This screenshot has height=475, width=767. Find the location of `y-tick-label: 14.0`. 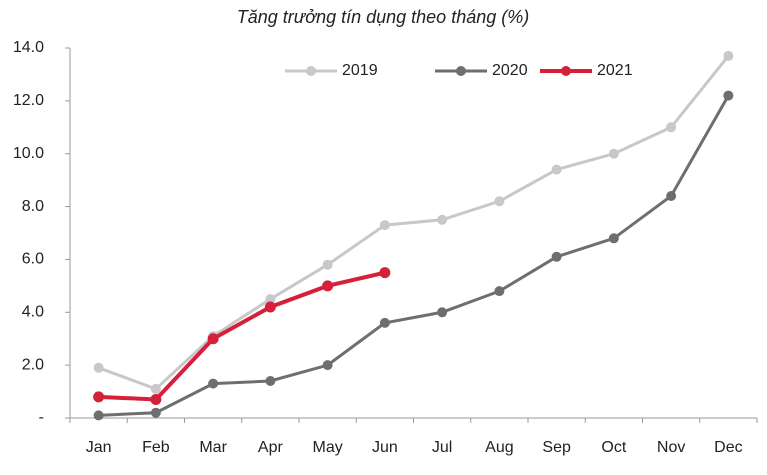

y-tick-label: 14.0 is located at coordinates (28, 47).